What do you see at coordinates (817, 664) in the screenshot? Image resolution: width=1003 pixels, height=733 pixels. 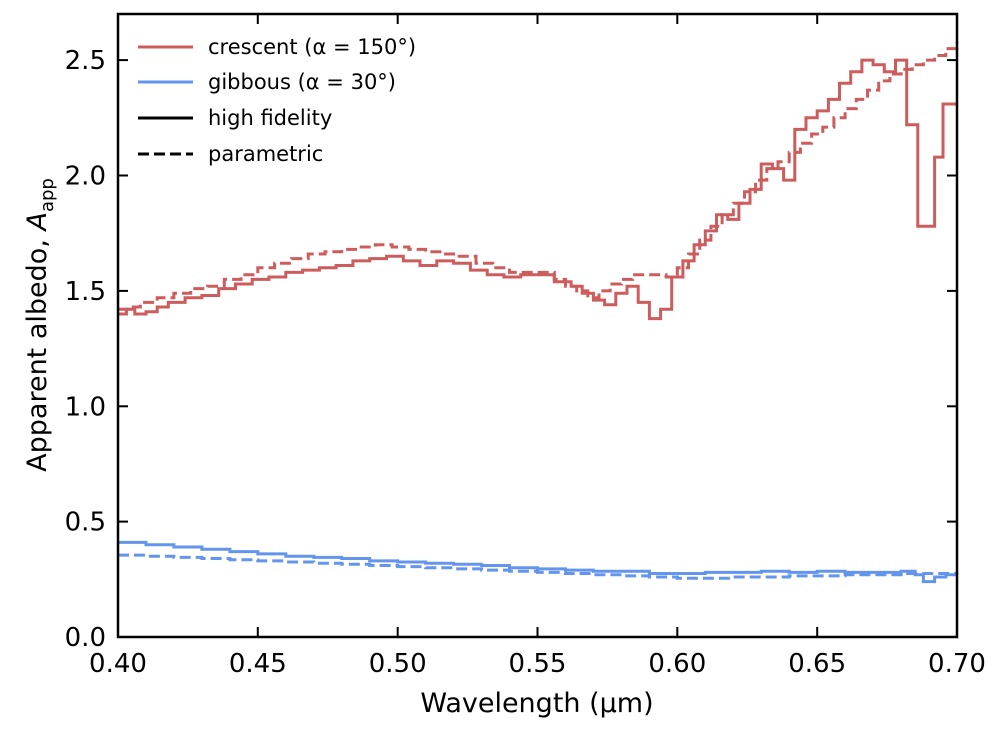 I see `x-tick-label: 0.65` at bounding box center [817, 664].